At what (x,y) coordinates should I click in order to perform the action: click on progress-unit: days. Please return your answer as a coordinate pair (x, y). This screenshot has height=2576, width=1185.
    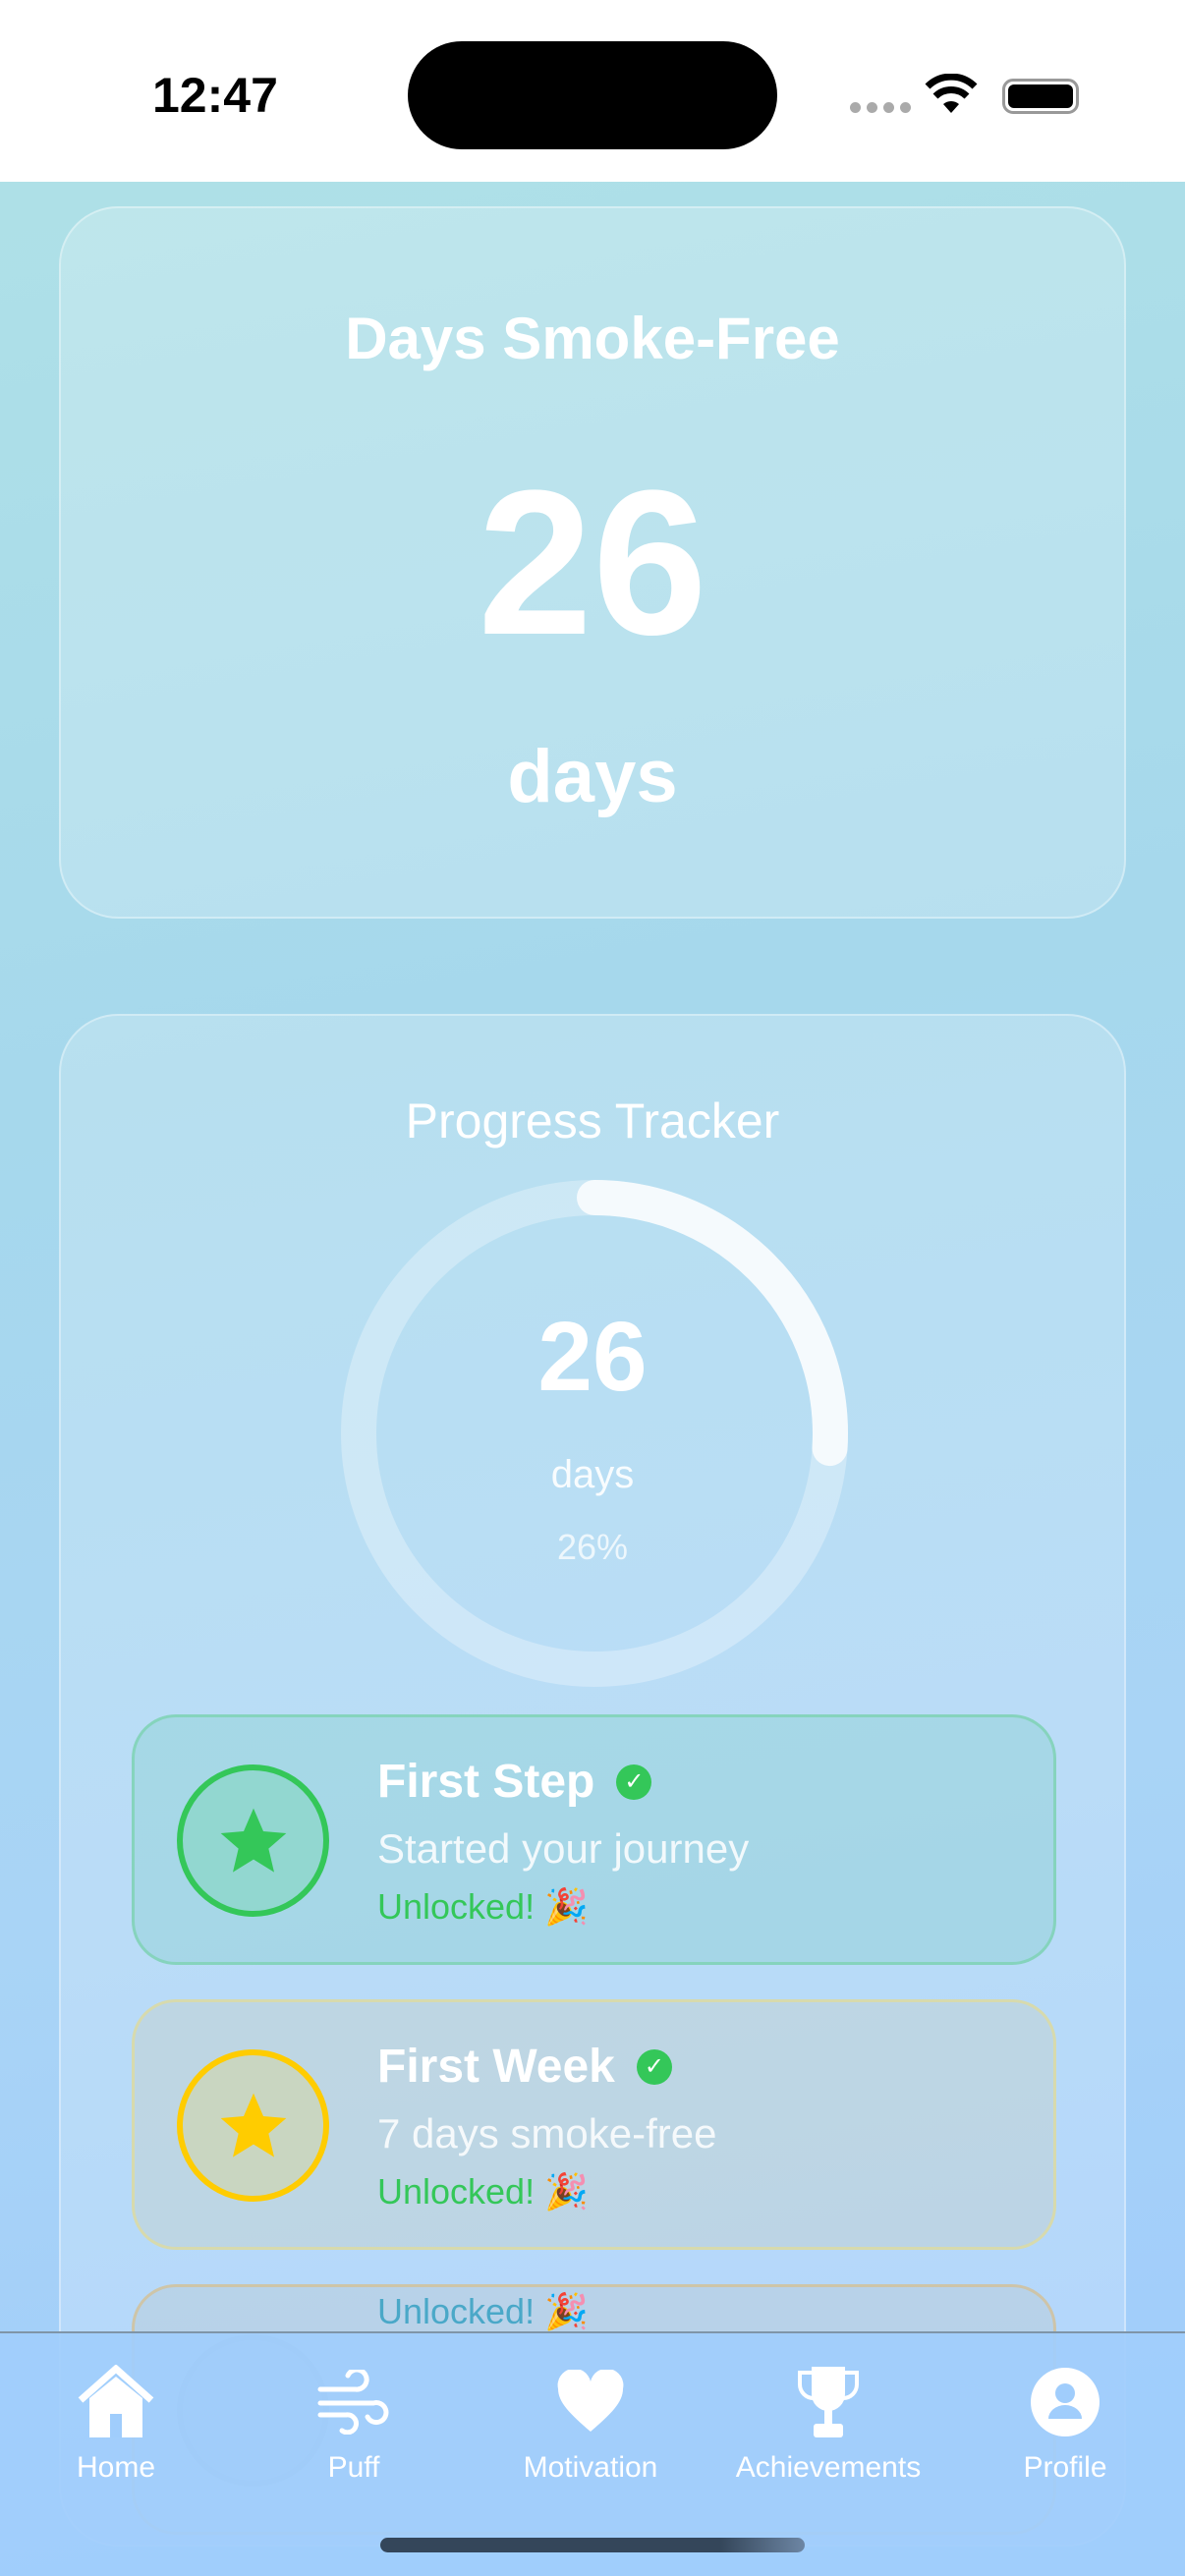
    Looking at the image, I should click on (592, 1474).